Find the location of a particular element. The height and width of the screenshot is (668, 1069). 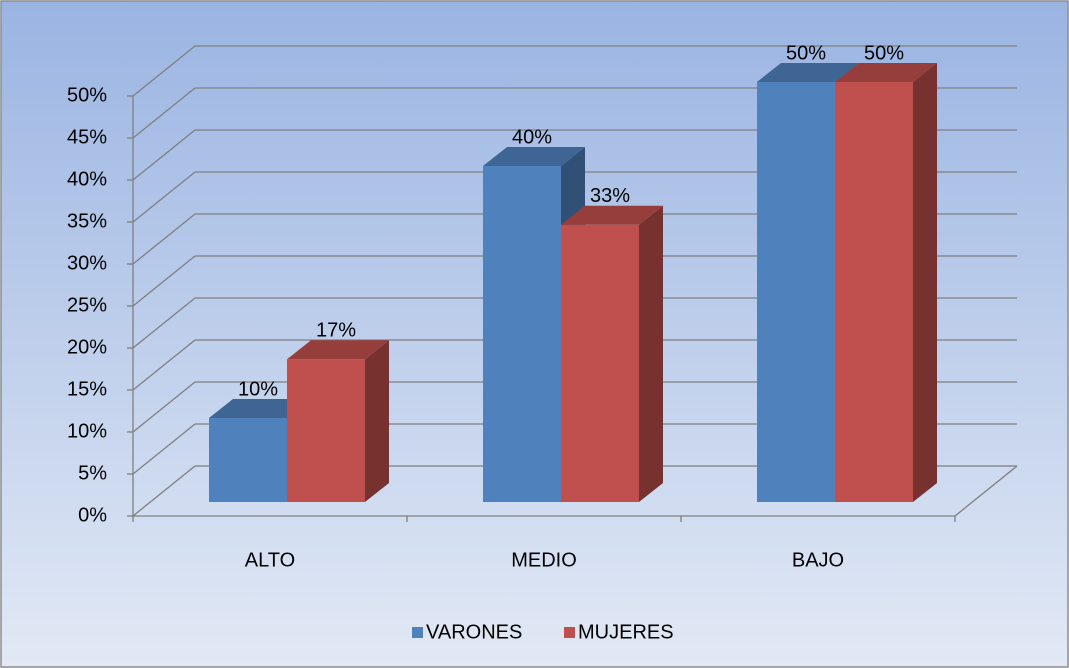

y-tick-label: 40% is located at coordinates (87, 179).